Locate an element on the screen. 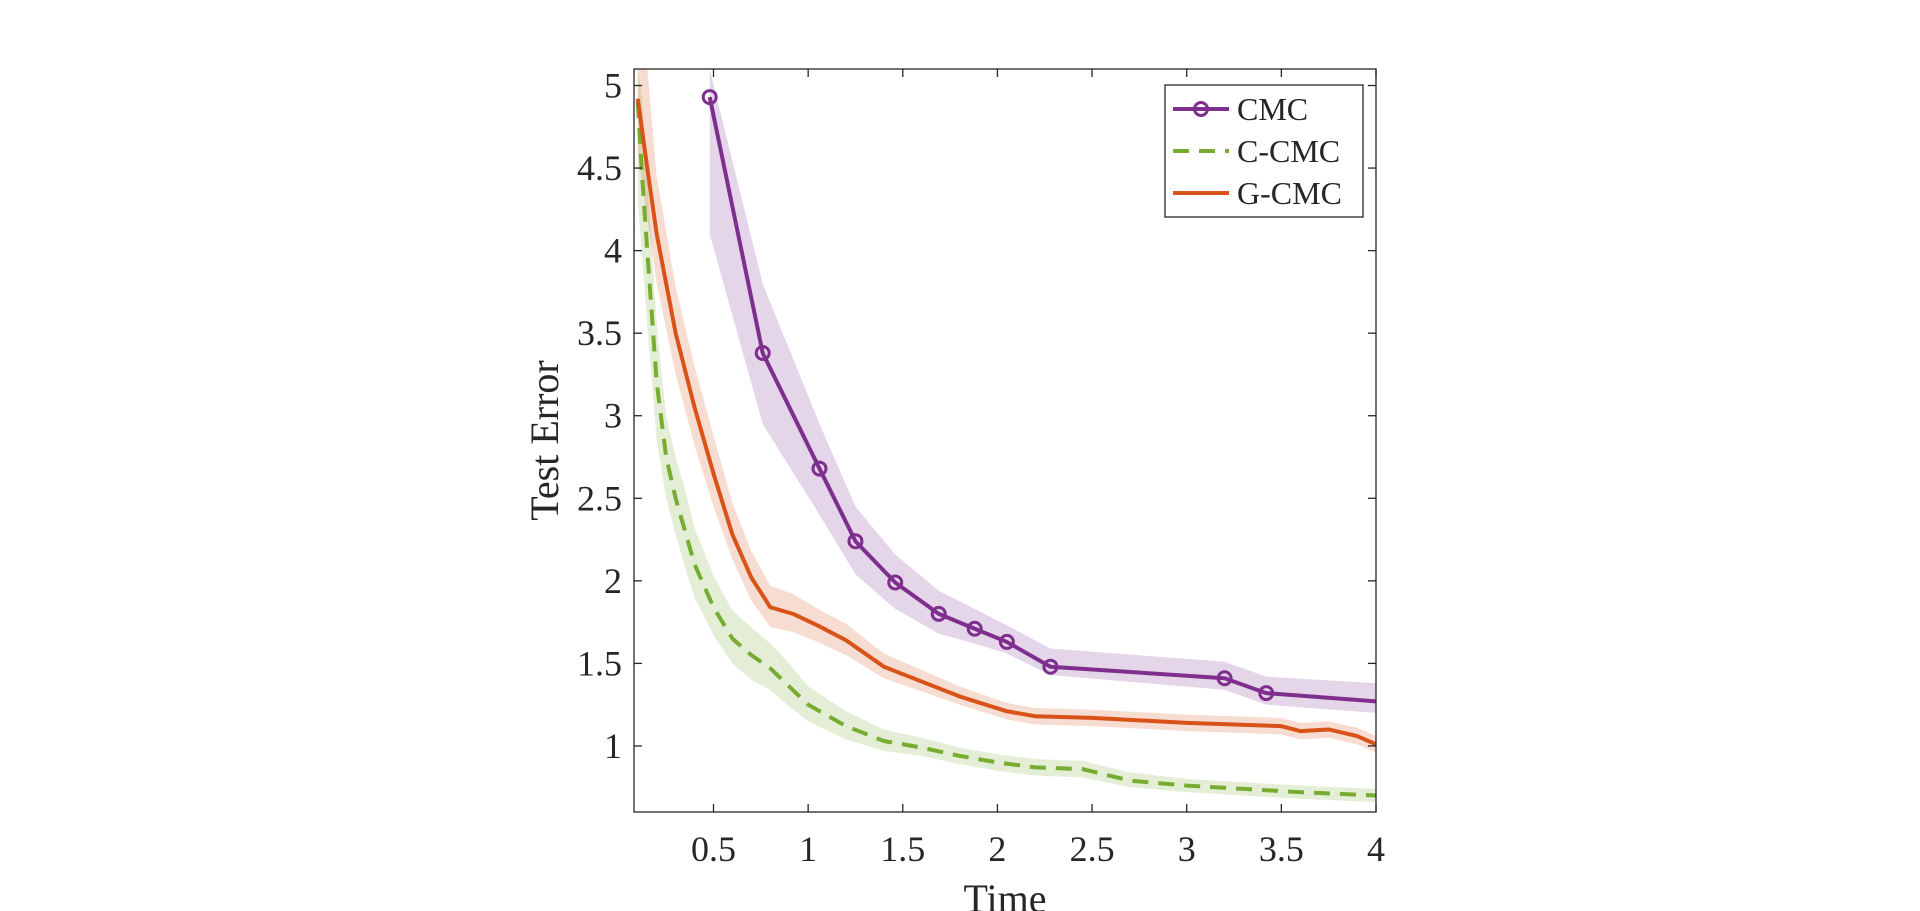 This screenshot has height=911, width=1920. legend-items: CMC C-CMC G-CMC is located at coordinates (1257, 151).